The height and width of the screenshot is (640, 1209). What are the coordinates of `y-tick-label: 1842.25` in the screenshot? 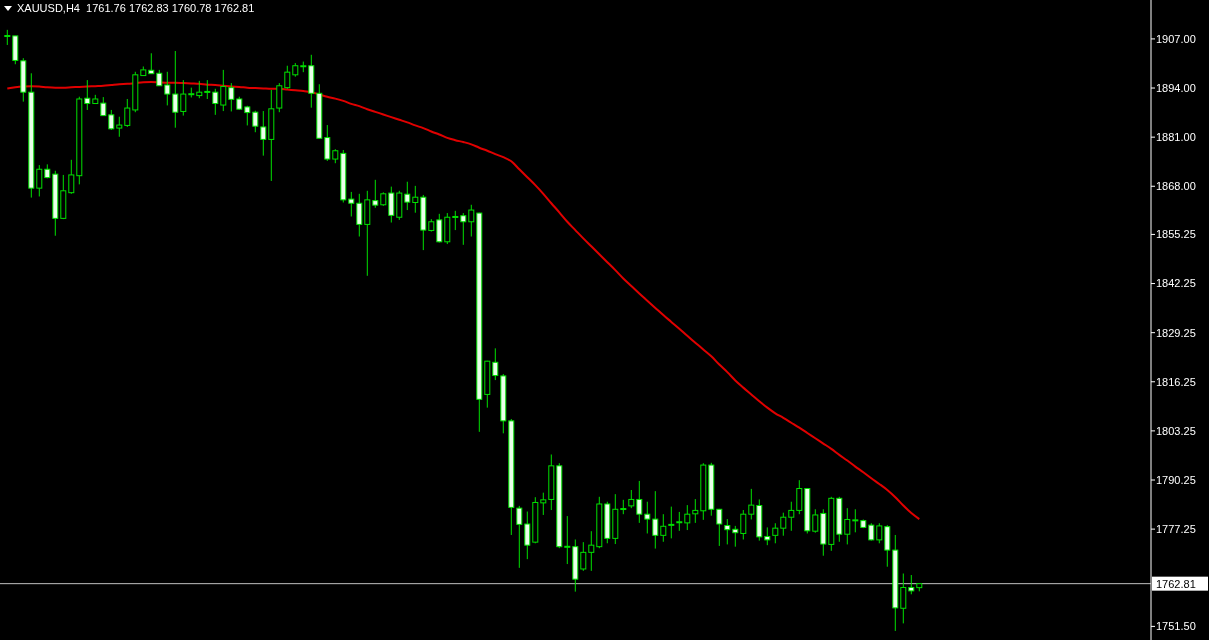 It's located at (1176, 283).